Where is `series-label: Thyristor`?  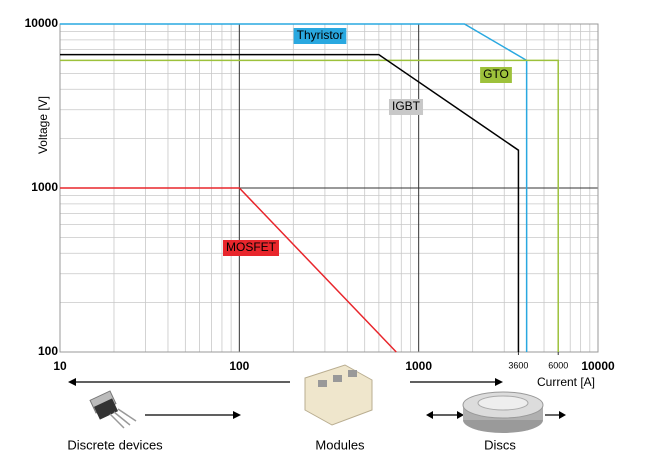 series-label: Thyristor is located at coordinates (320, 35).